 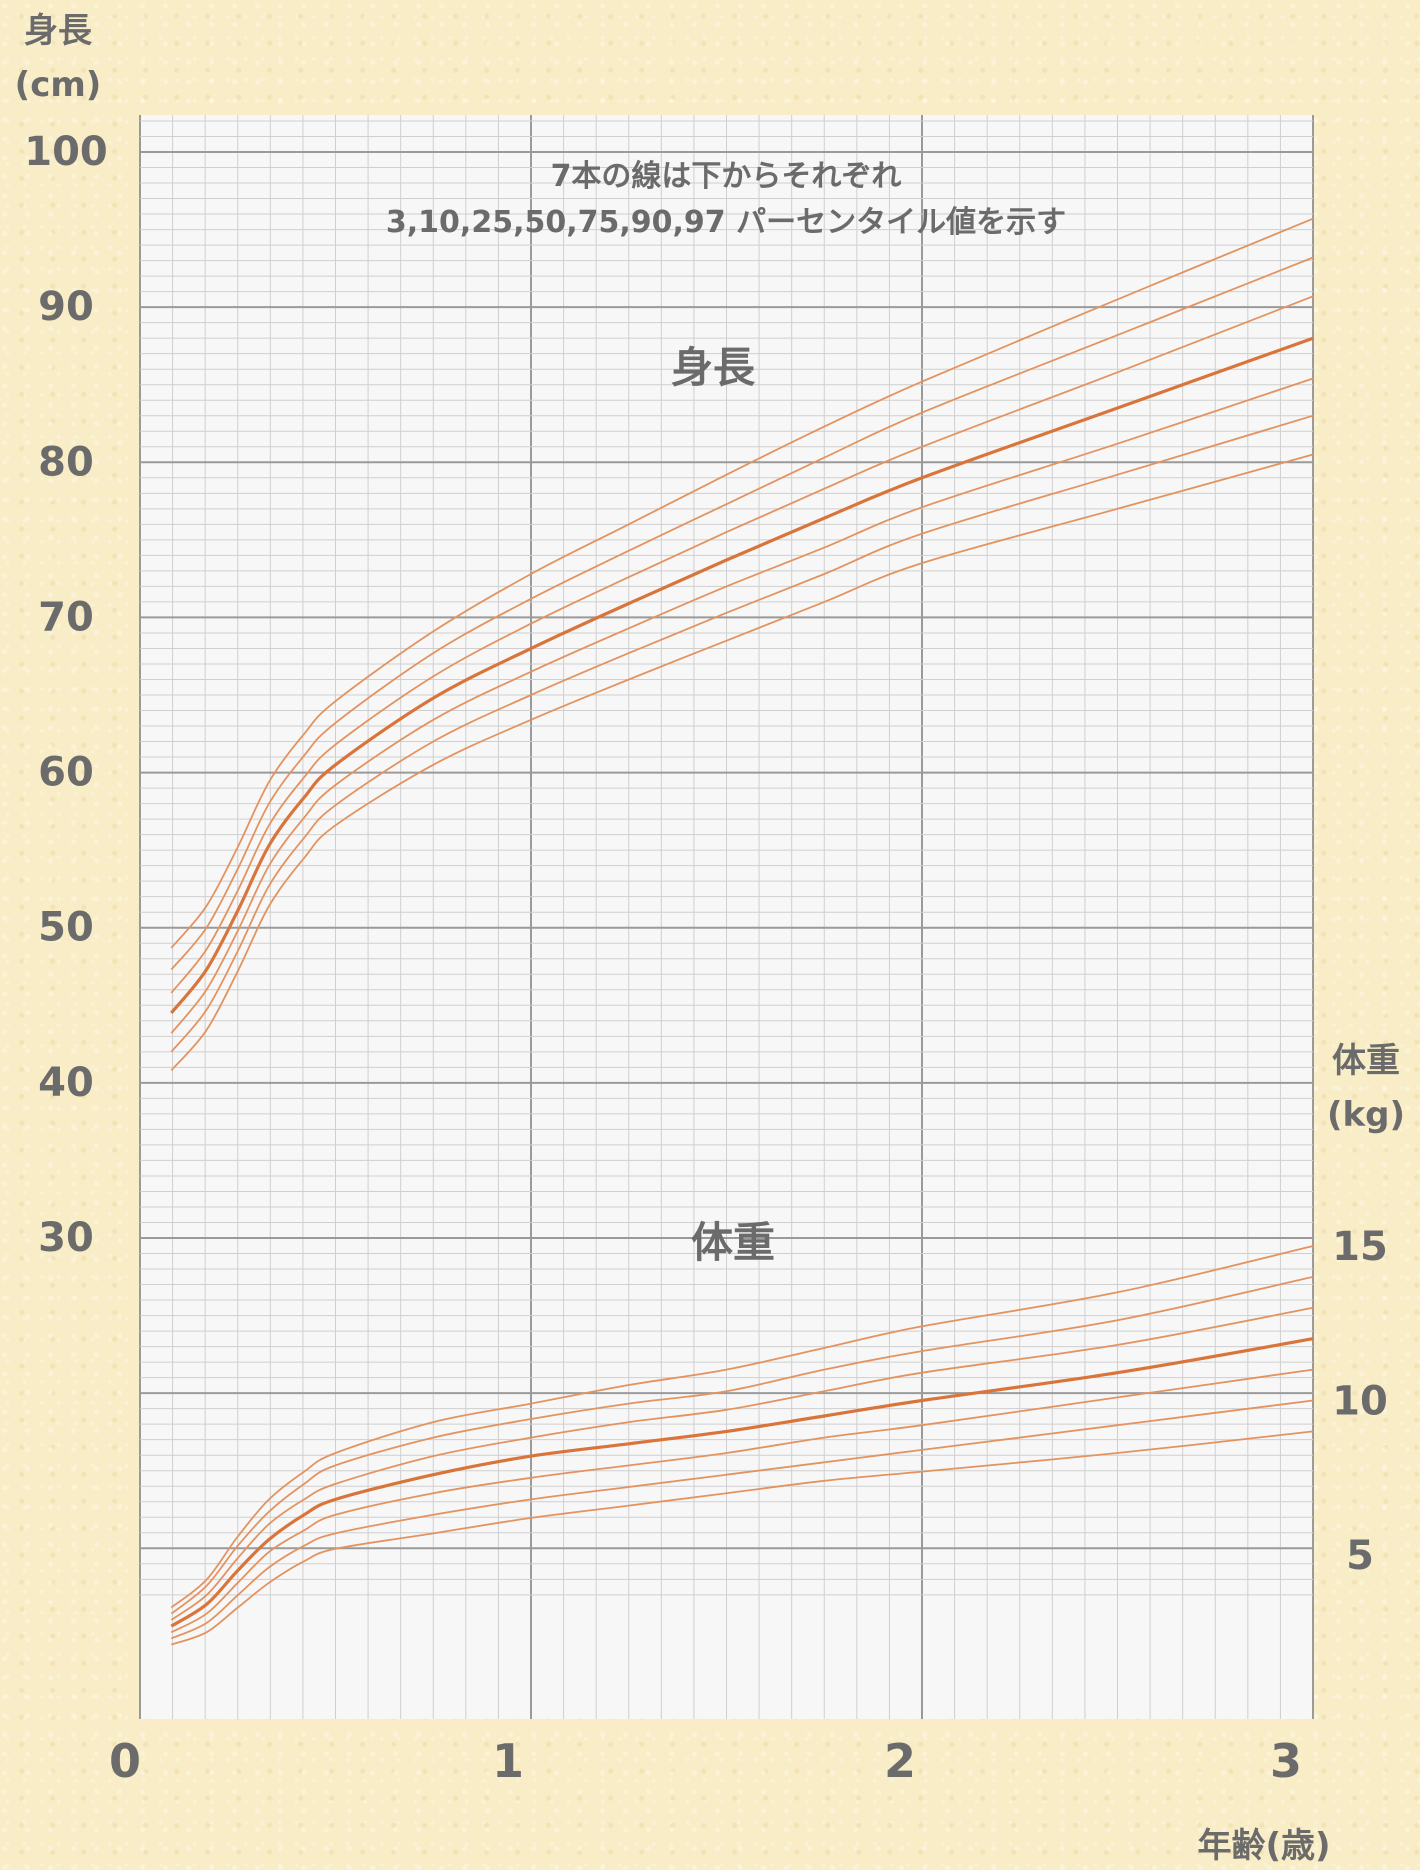 What do you see at coordinates (705, 1761) in the screenshot?
I see `x-tick-labels: 0 1 2 3` at bounding box center [705, 1761].